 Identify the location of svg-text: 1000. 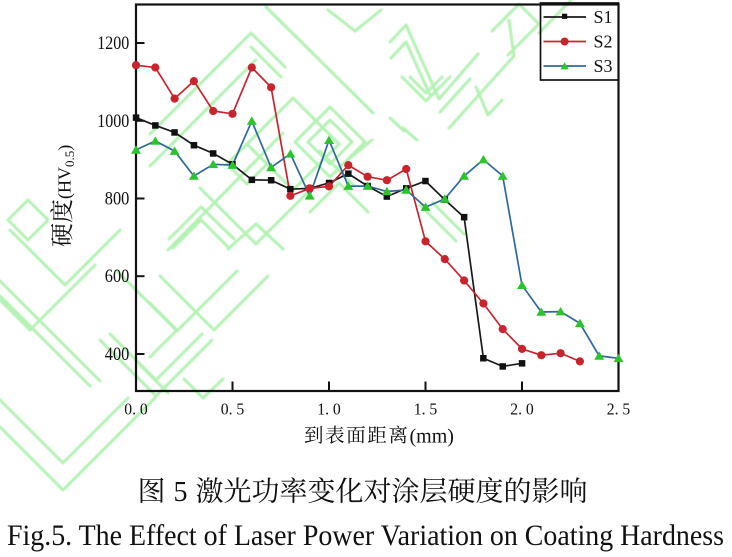
(113, 122).